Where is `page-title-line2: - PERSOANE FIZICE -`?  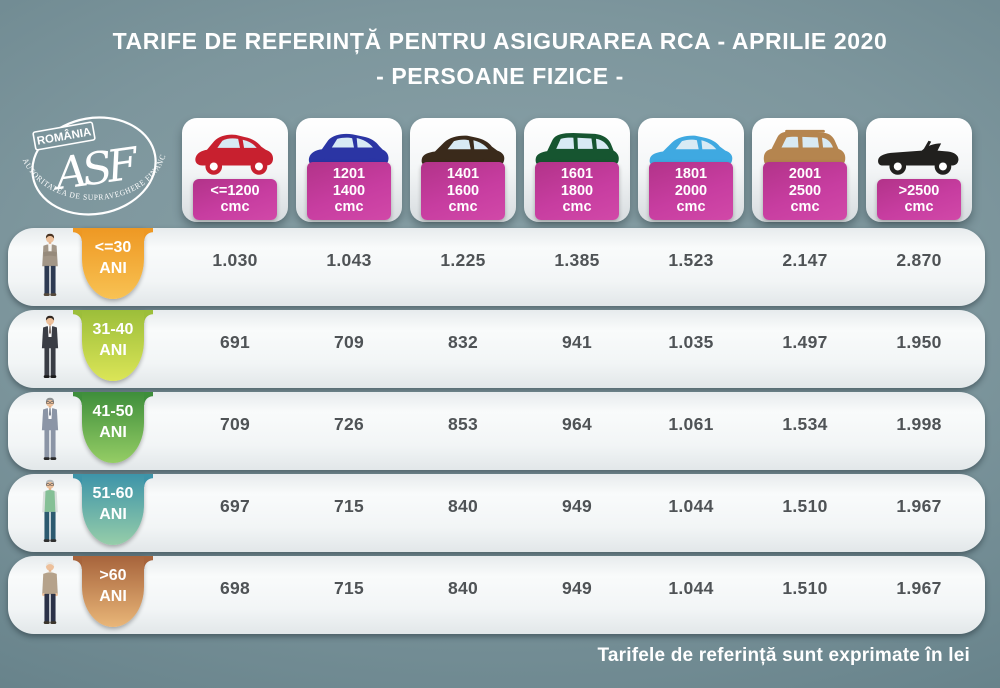
page-title-line2: - PERSOANE FIZICE - is located at coordinates (500, 75).